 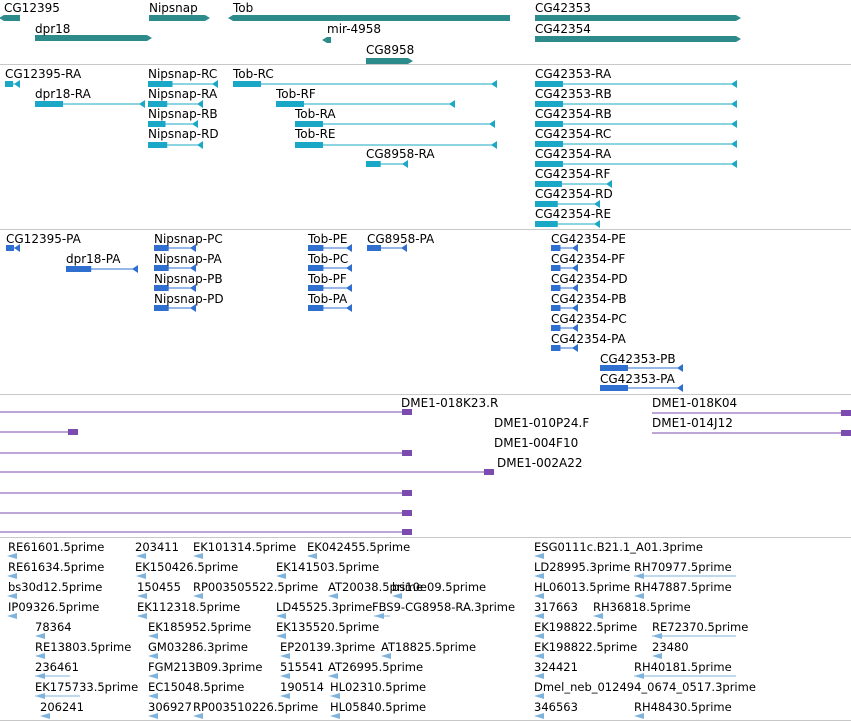 What do you see at coordinates (641, 368) in the screenshot?
I see `feature-glyph-cg42353-pb` at bounding box center [641, 368].